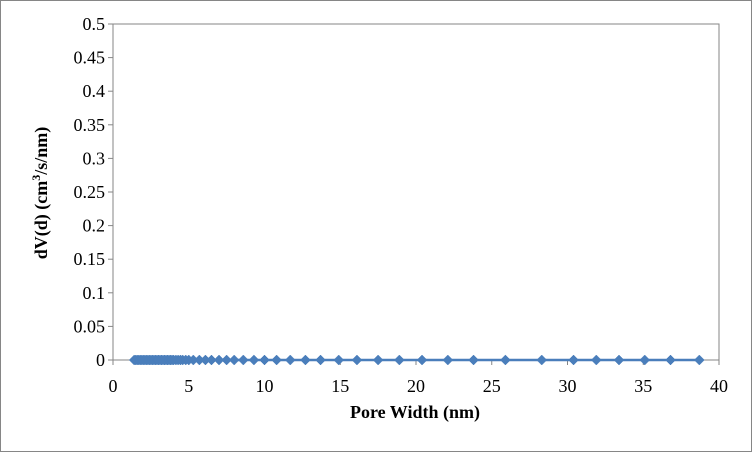  I want to click on y-tick-label: 0.45, so click(90, 58).